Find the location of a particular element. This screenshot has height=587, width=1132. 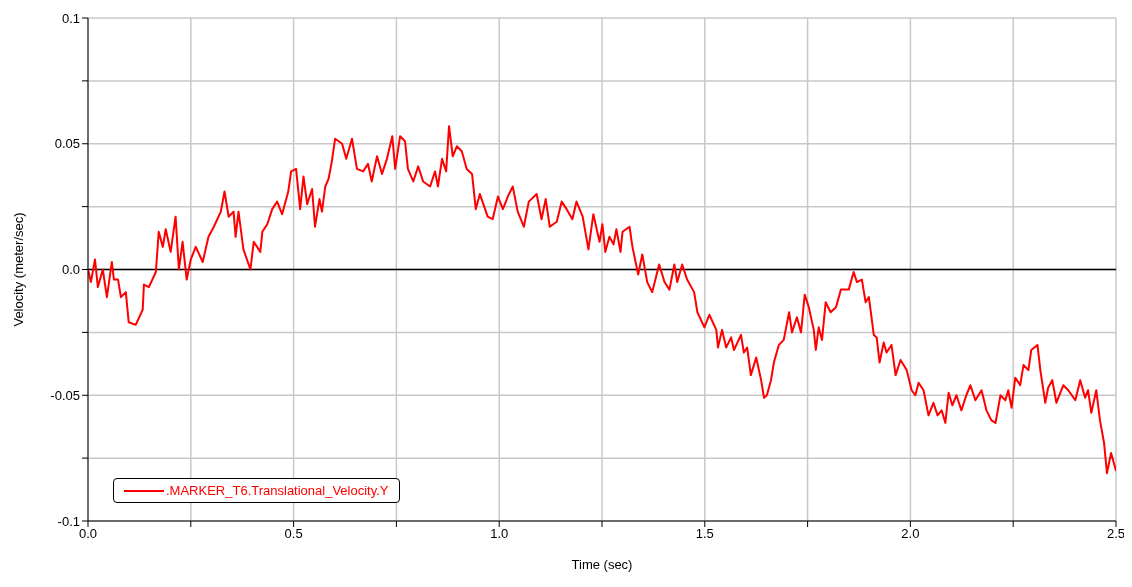

y-tick-label: -0.1 is located at coordinates (68, 521).